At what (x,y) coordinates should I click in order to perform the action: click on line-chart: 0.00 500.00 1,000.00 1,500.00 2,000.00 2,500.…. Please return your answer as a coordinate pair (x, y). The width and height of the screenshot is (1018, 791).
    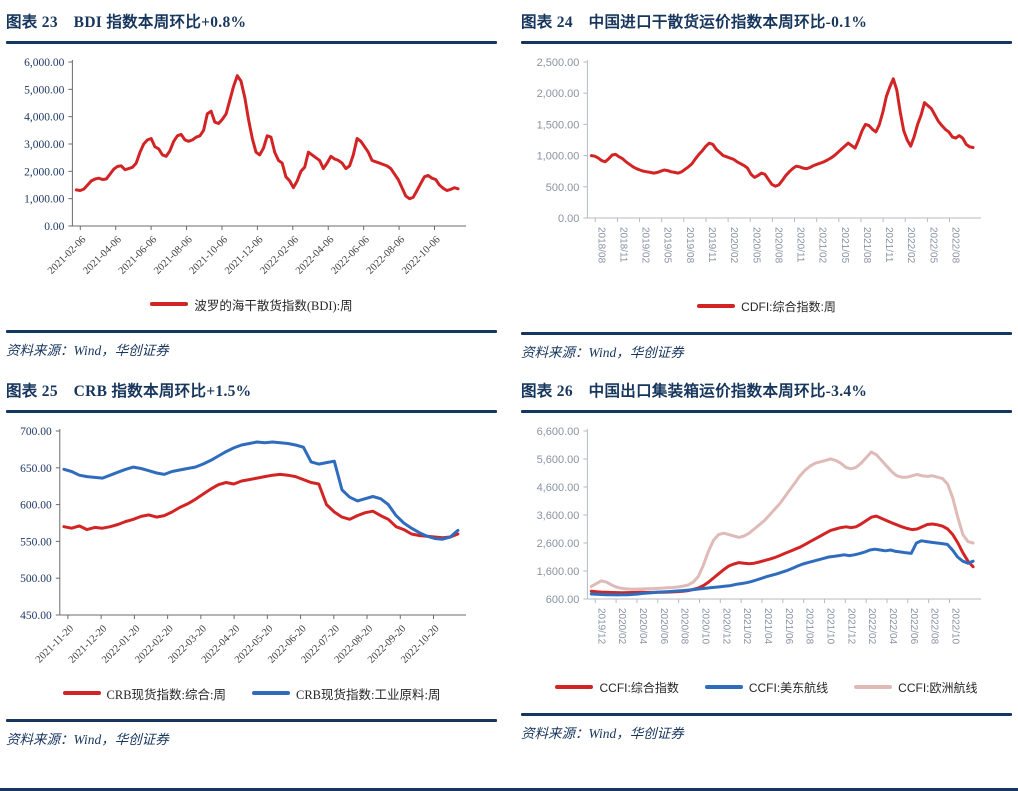
    Looking at the image, I should click on (759, 160).